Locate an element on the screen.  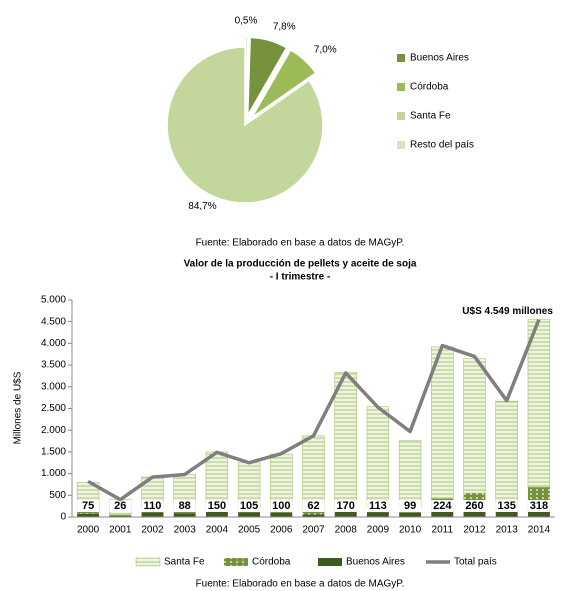
x-tick-label: 2001 is located at coordinates (120, 530).